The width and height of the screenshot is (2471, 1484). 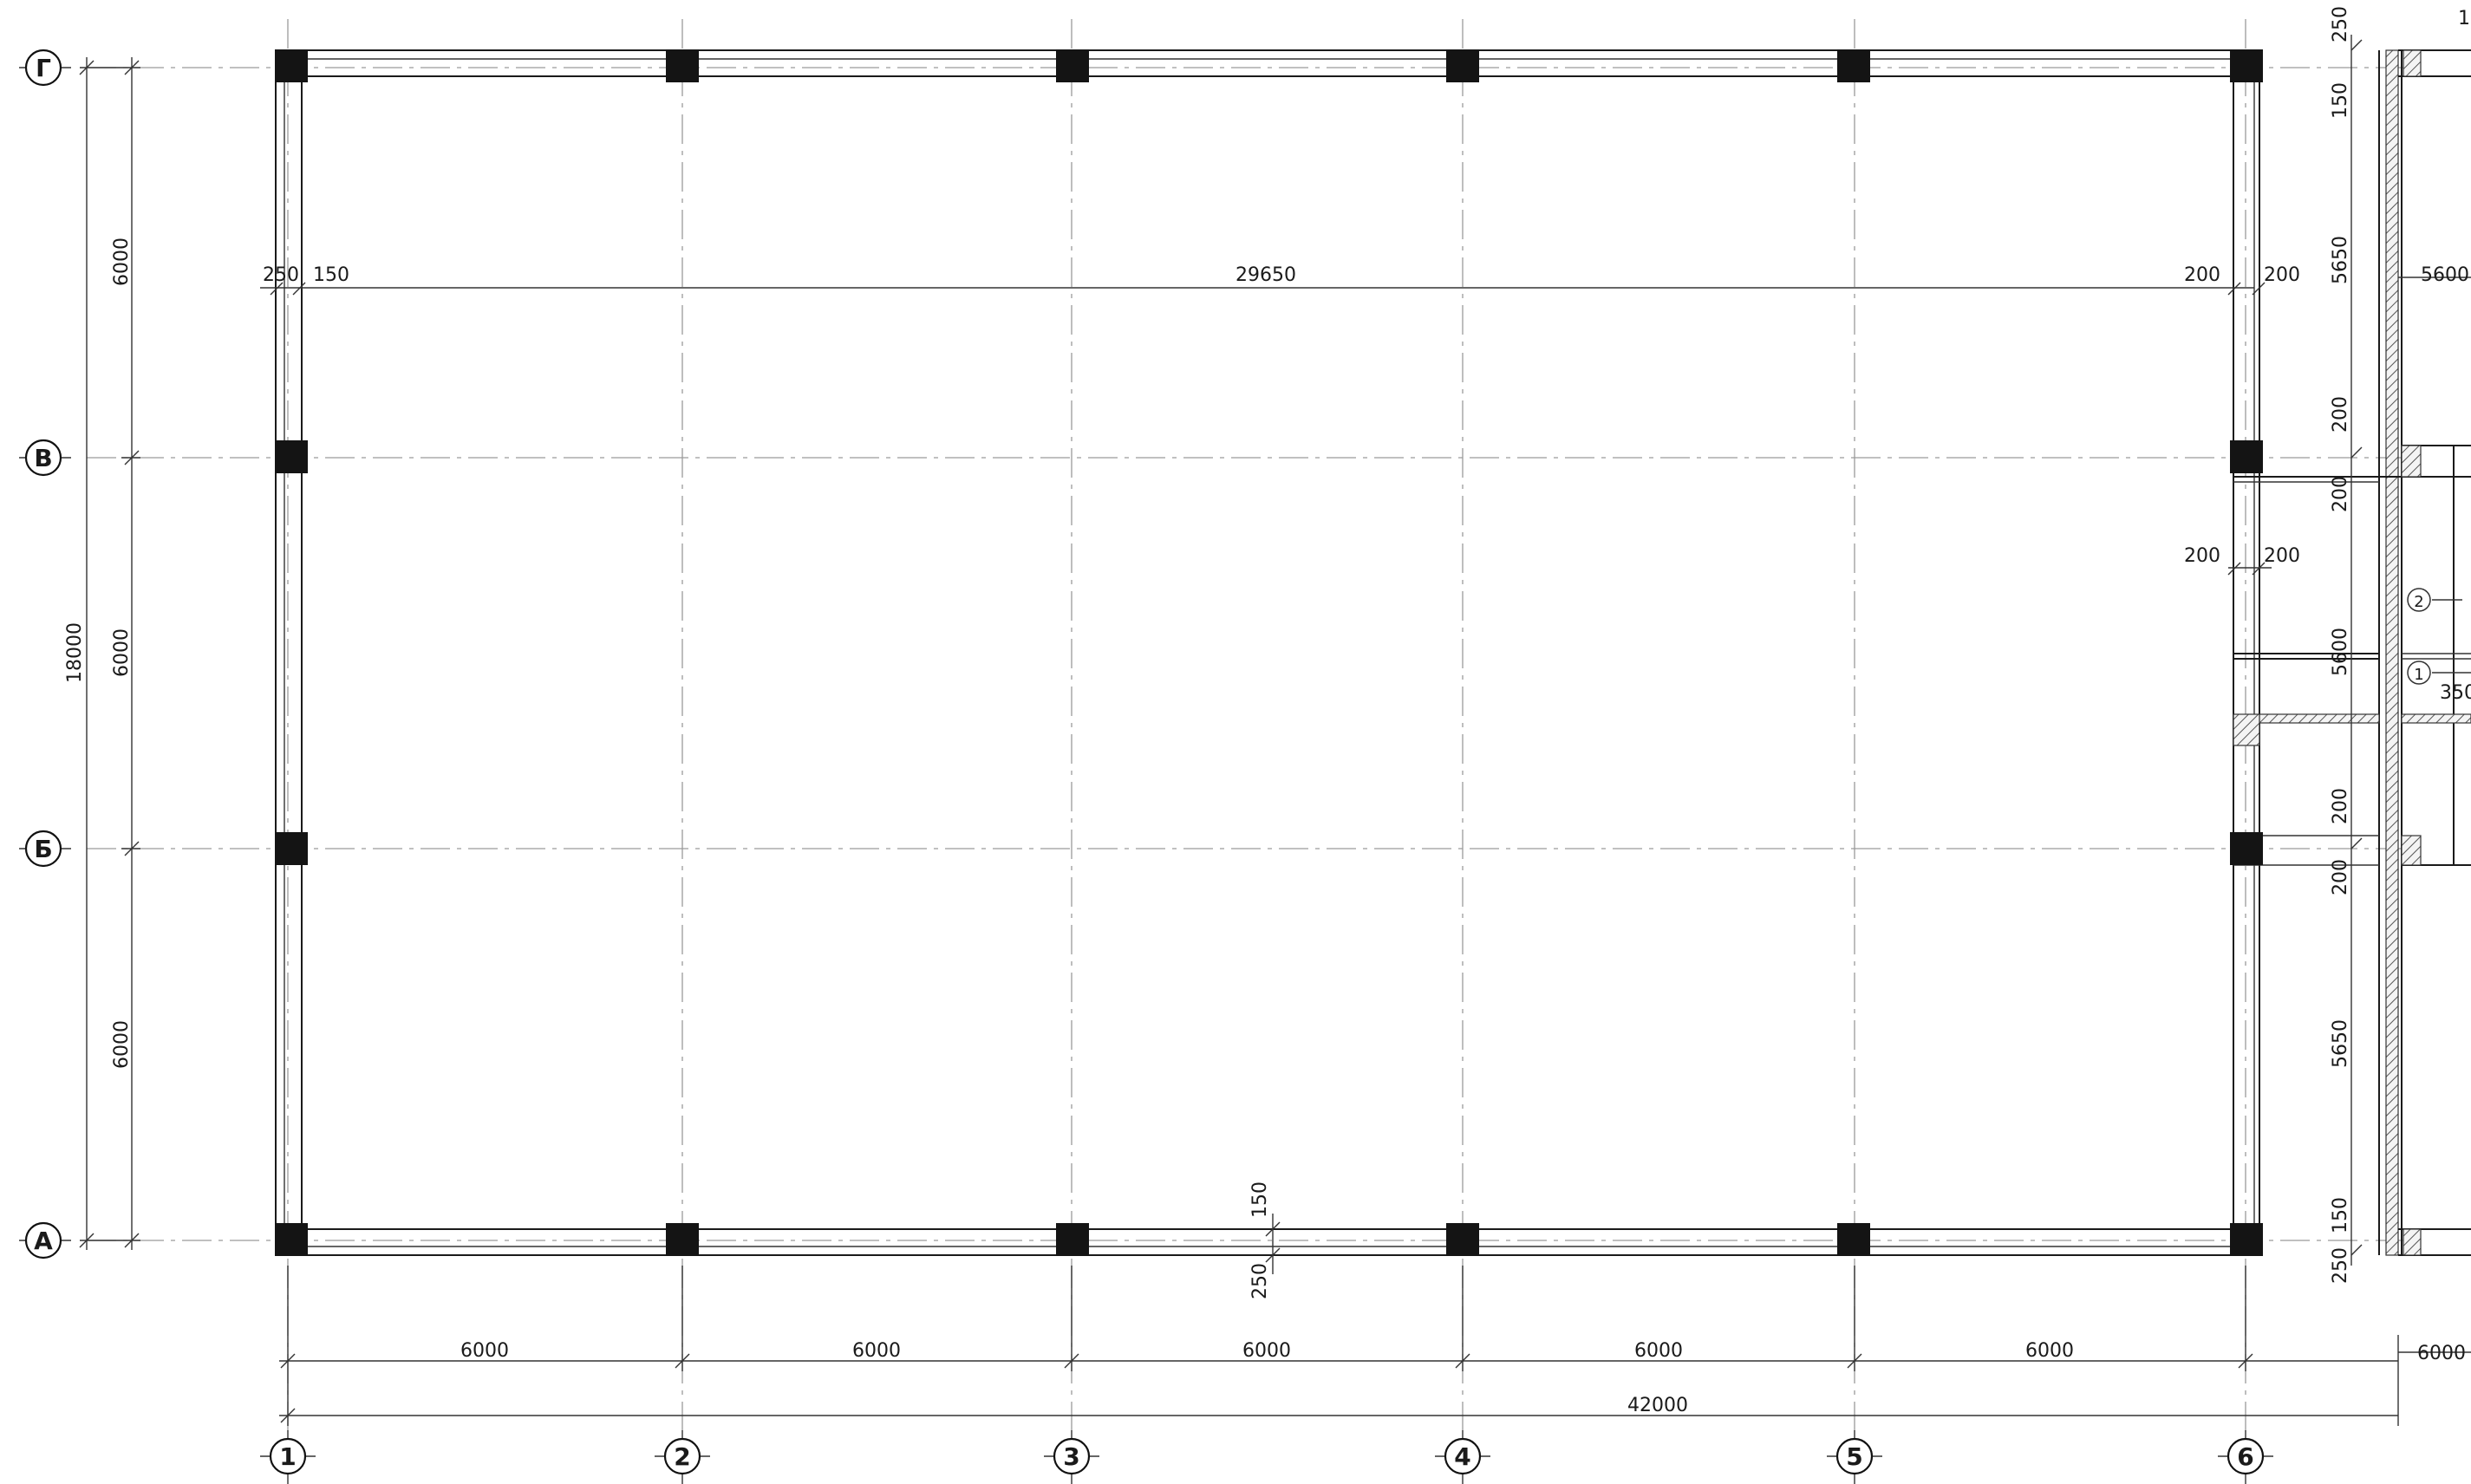 I want to click on axis-label-row-v: В, so click(x=43, y=458).